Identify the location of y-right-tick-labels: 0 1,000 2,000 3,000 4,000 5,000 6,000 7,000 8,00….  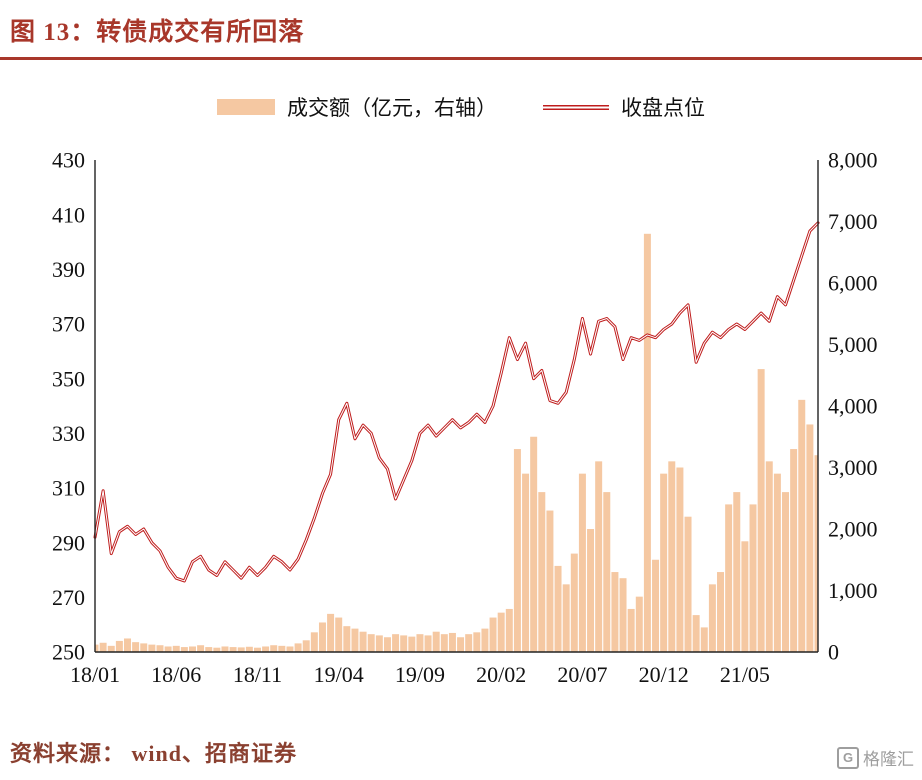
(853, 406).